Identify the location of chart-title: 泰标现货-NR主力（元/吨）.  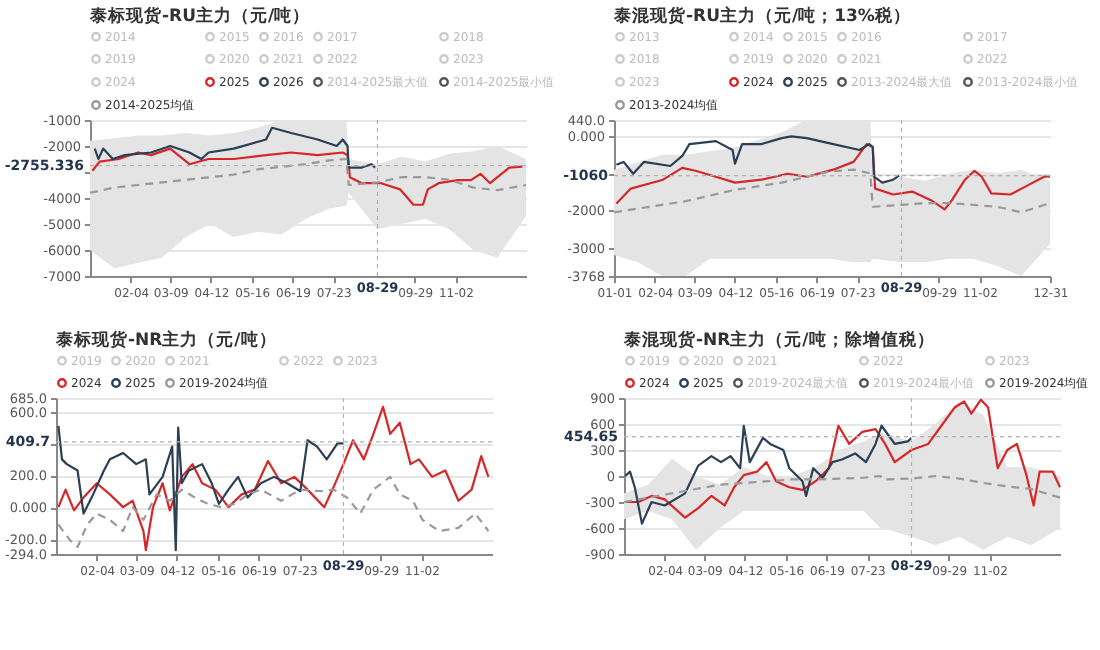
(165, 340).